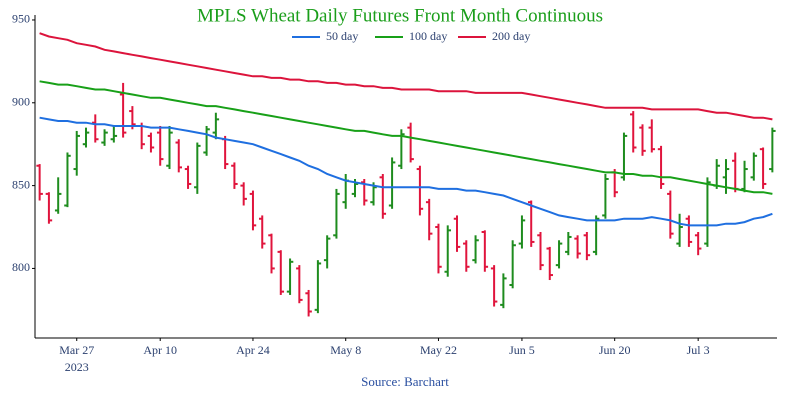  I want to click on x-tick-label: May 22, so click(438, 350).